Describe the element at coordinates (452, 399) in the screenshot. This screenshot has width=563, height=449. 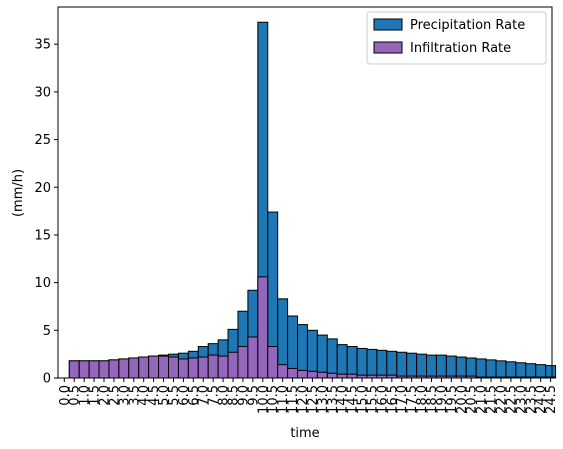
I see `x-tick-label: 19.5` at that location.